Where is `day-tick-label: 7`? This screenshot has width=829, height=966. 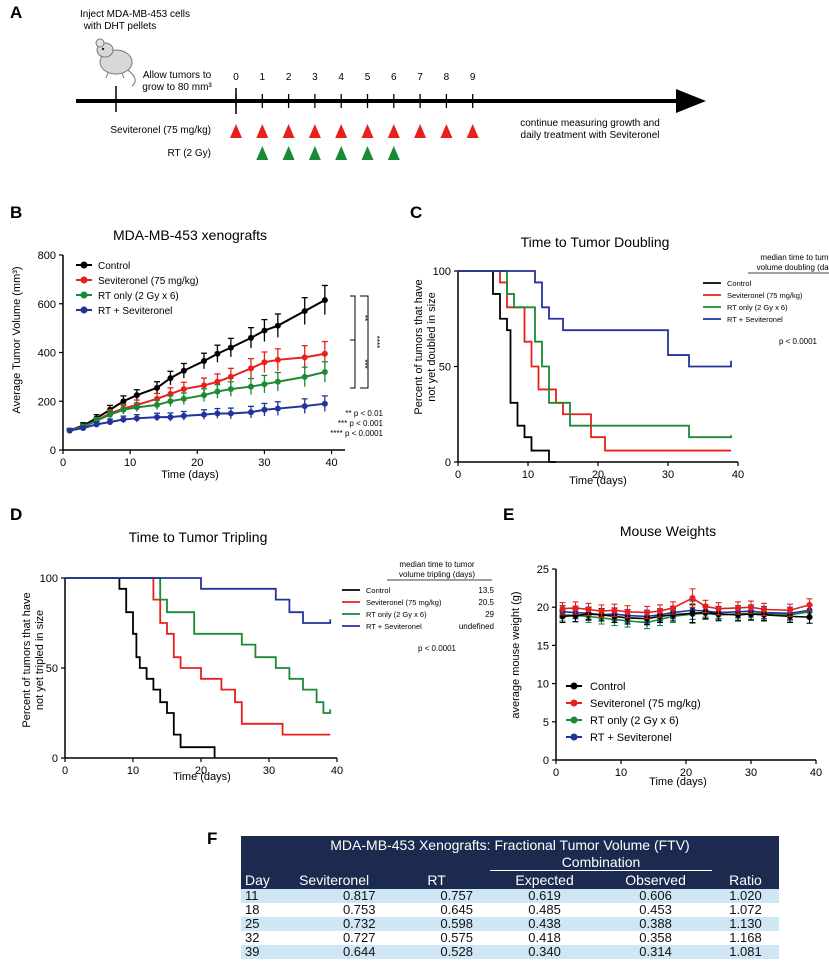
day-tick-label: 7 is located at coordinates (420, 77).